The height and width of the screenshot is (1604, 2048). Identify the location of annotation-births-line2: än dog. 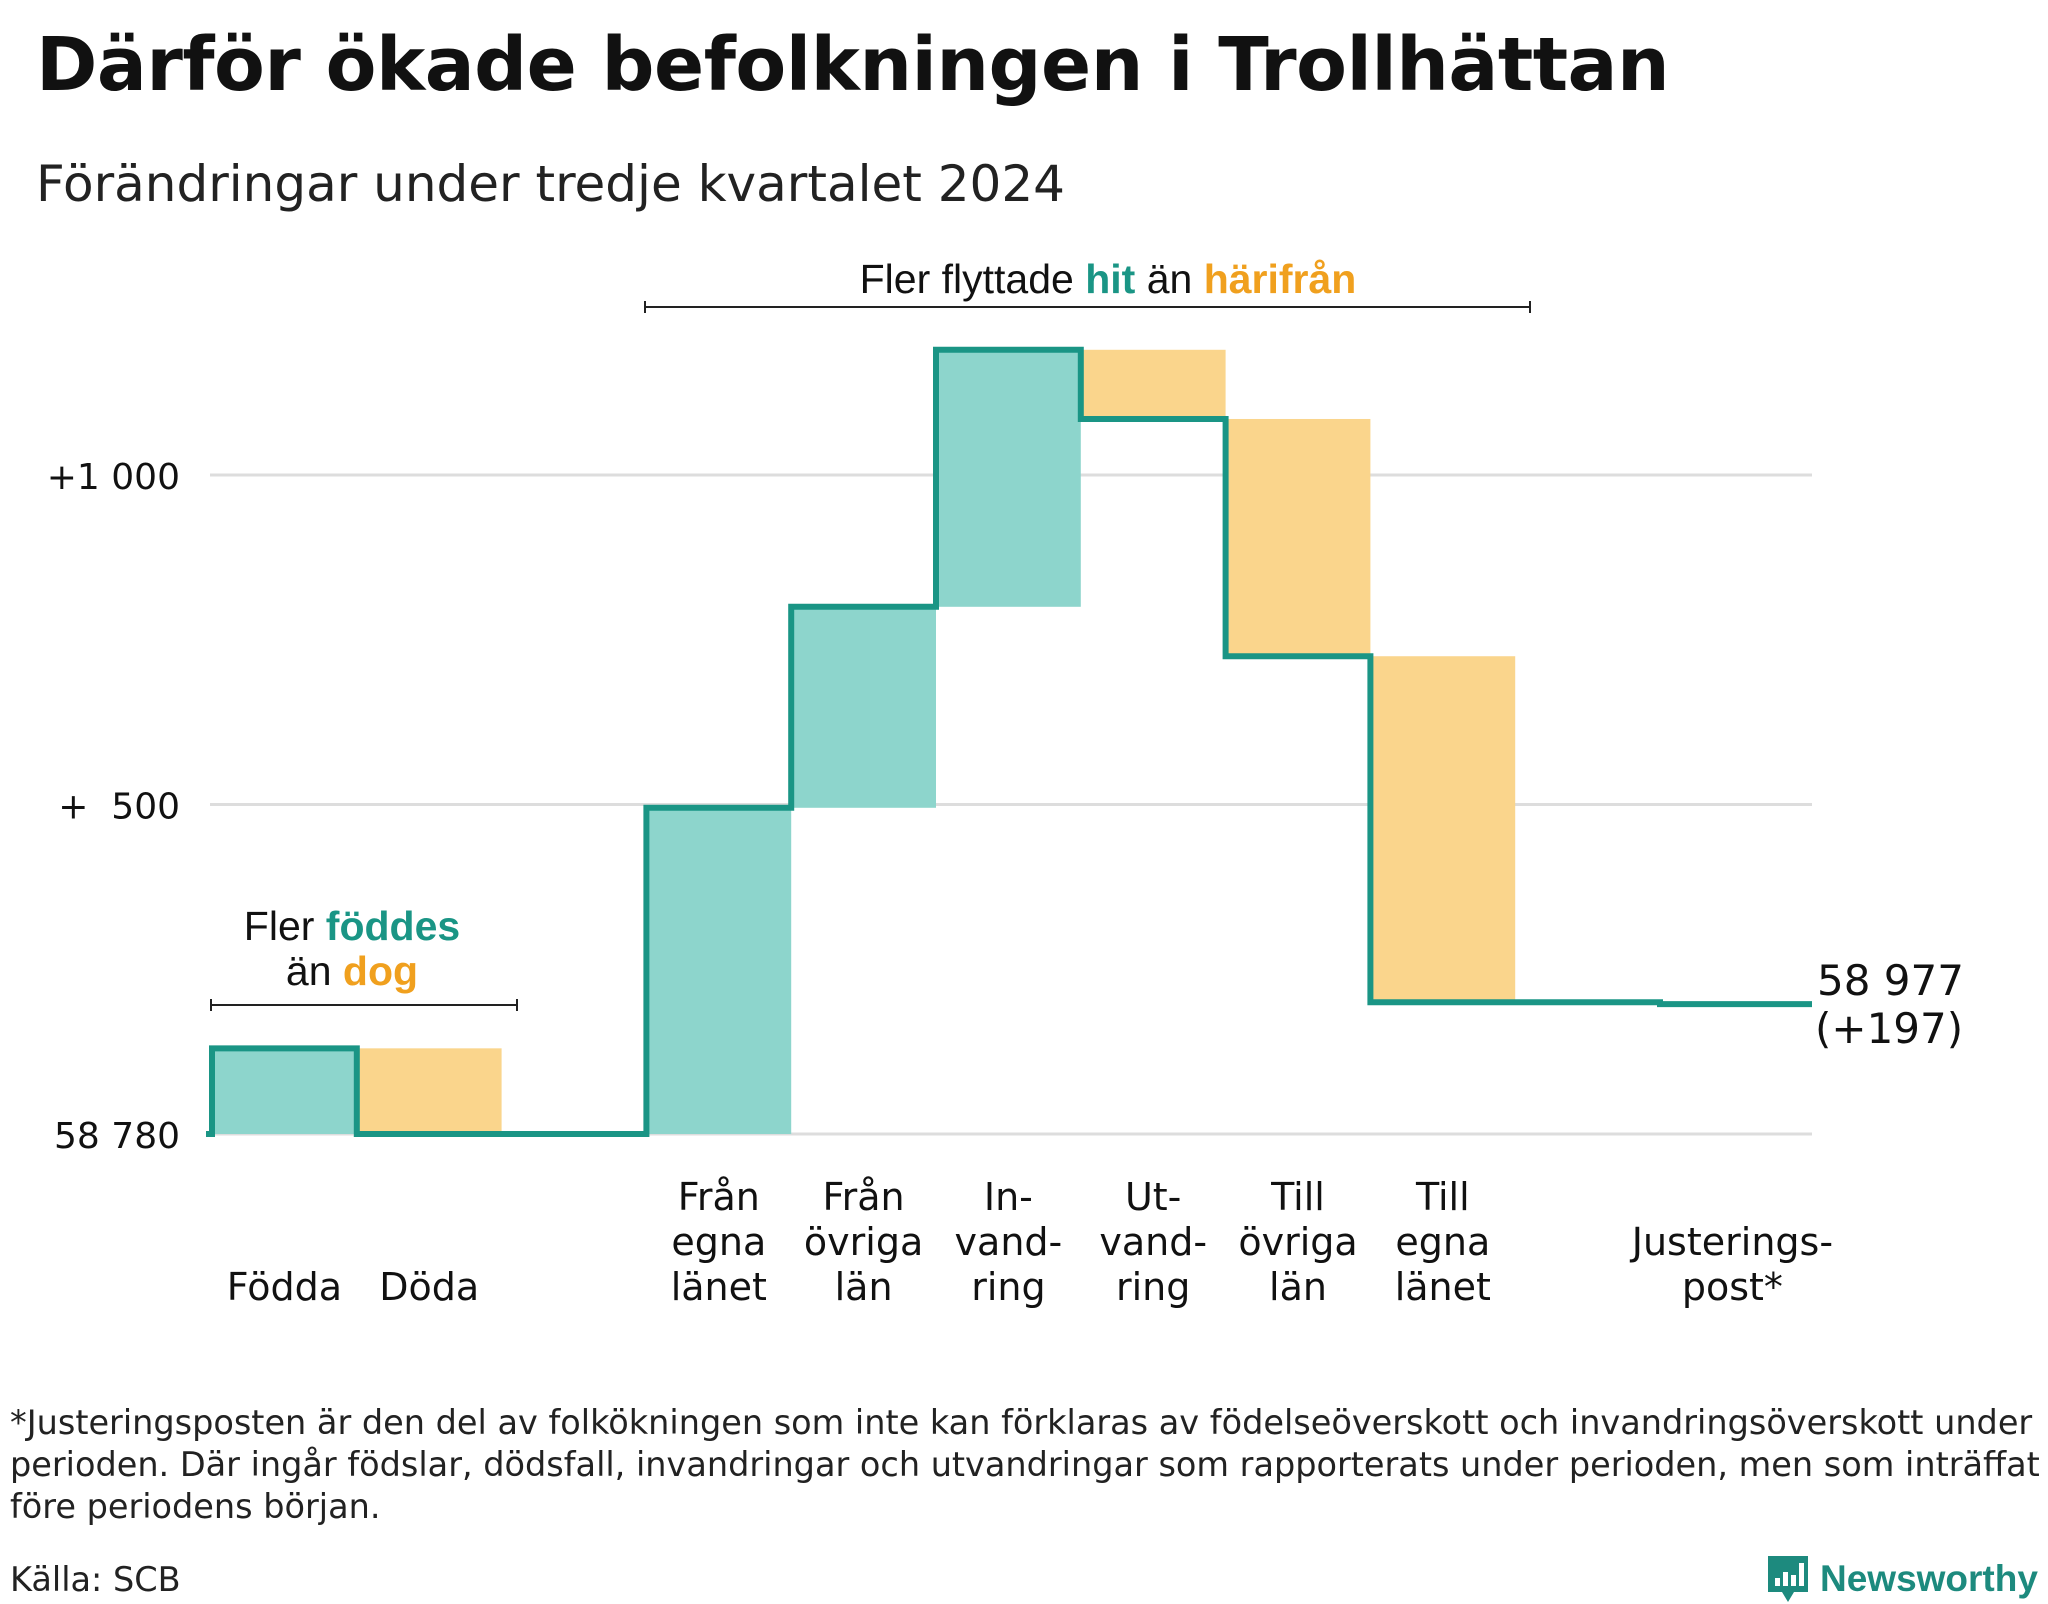
(352, 971).